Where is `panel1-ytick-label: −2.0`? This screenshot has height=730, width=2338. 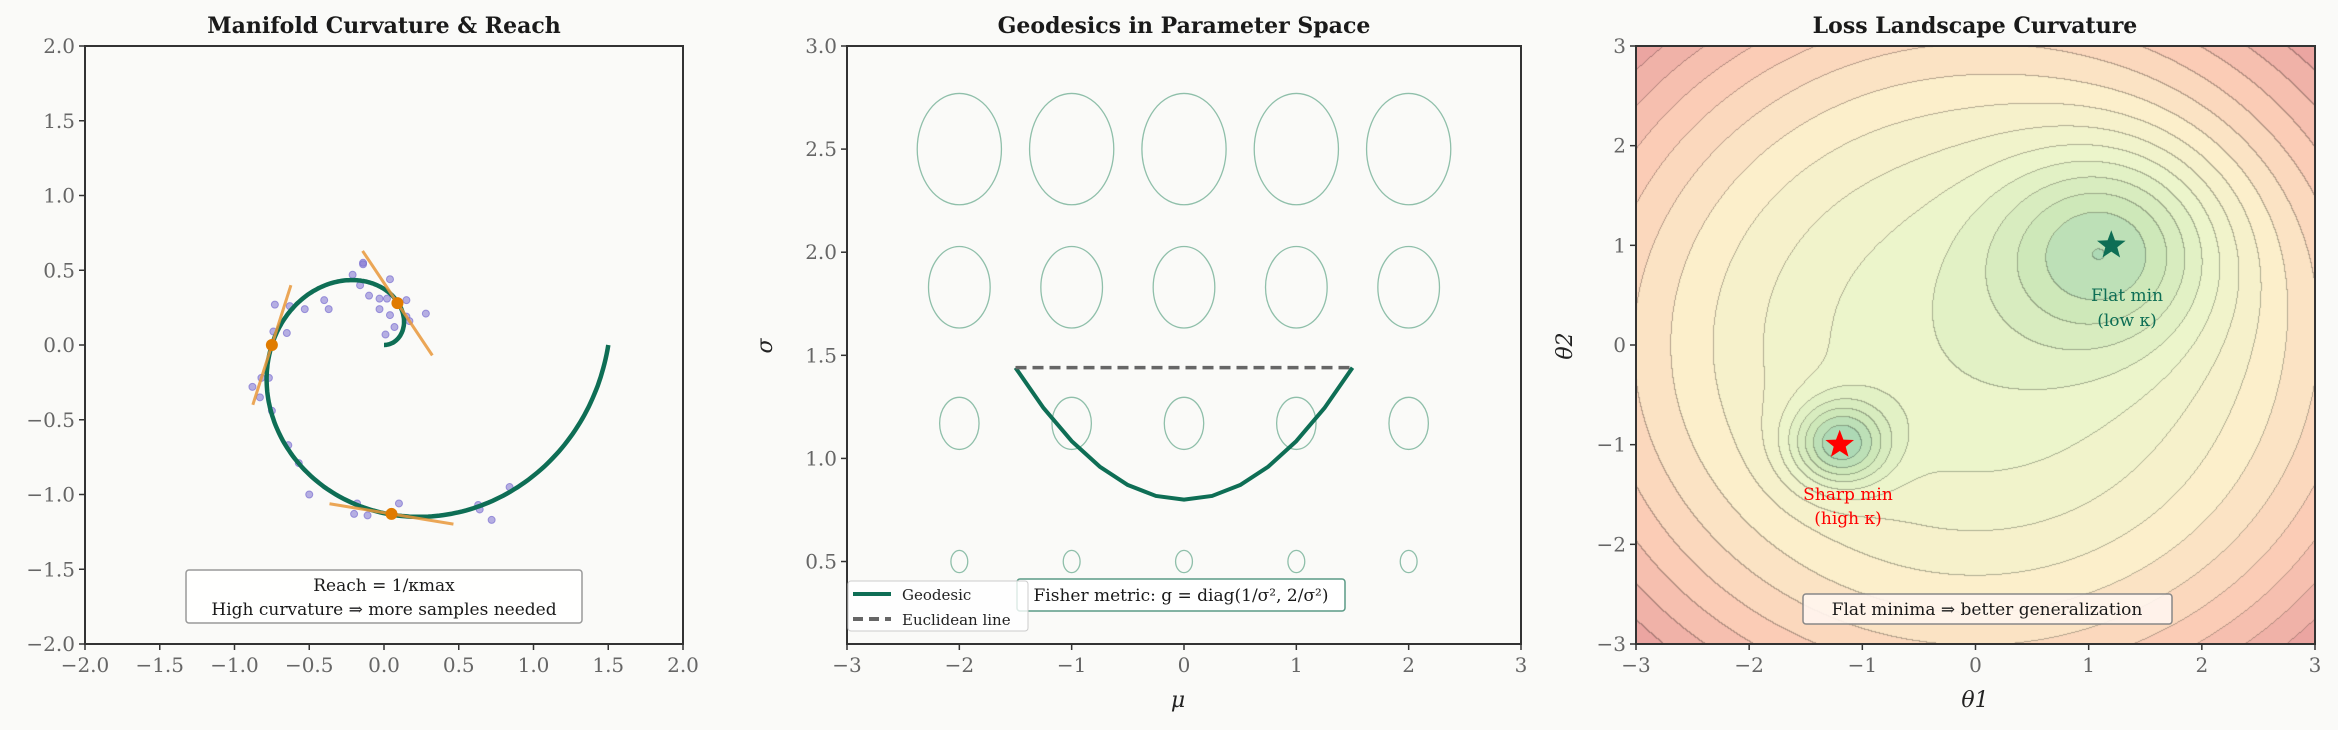 panel1-ytick-label: −2.0 is located at coordinates (50, 644).